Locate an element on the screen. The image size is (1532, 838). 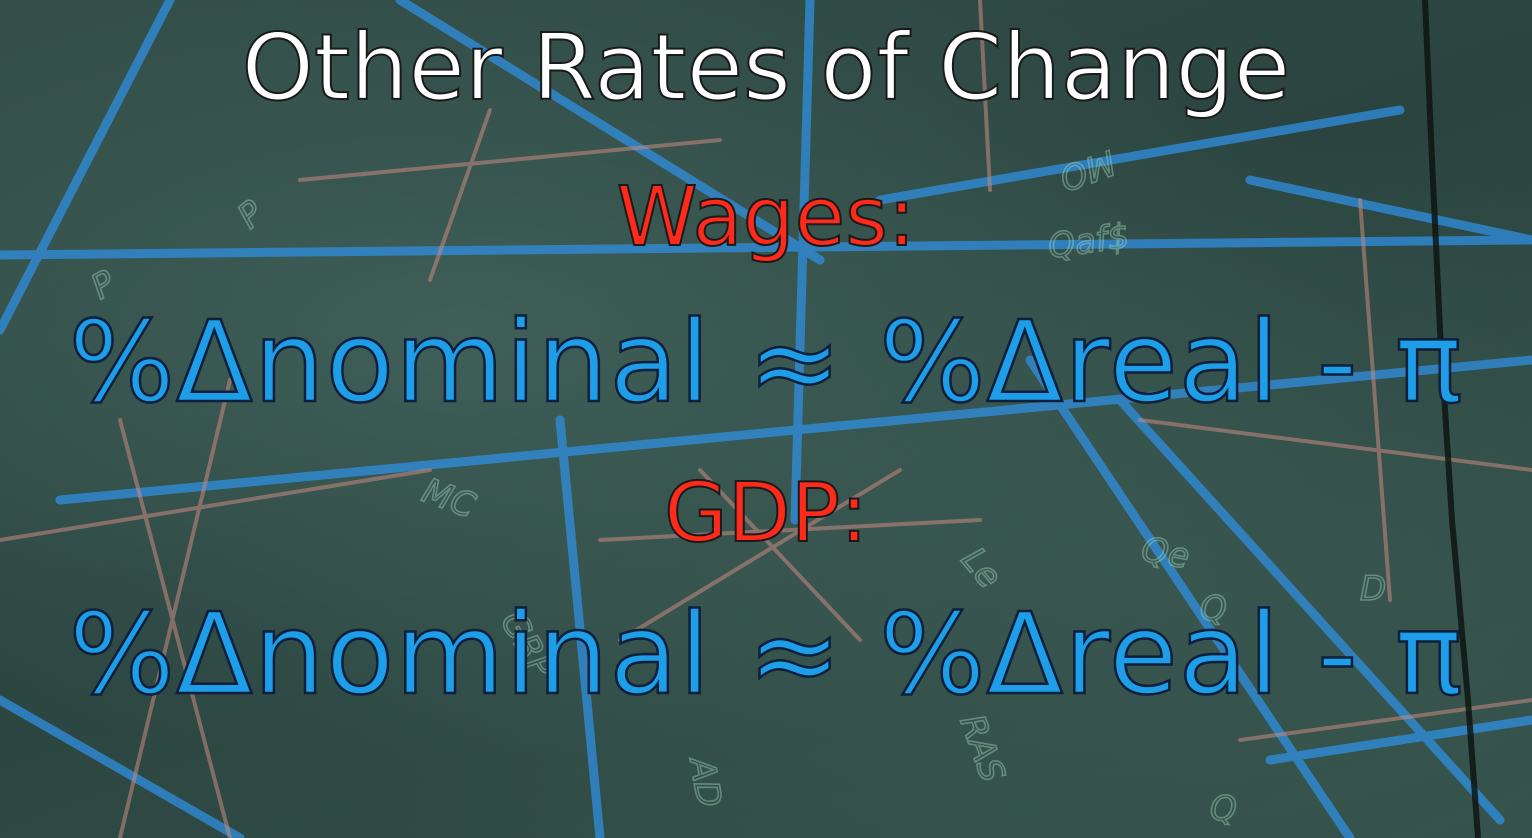
svg-text: Qe is located at coordinates (1165, 553).